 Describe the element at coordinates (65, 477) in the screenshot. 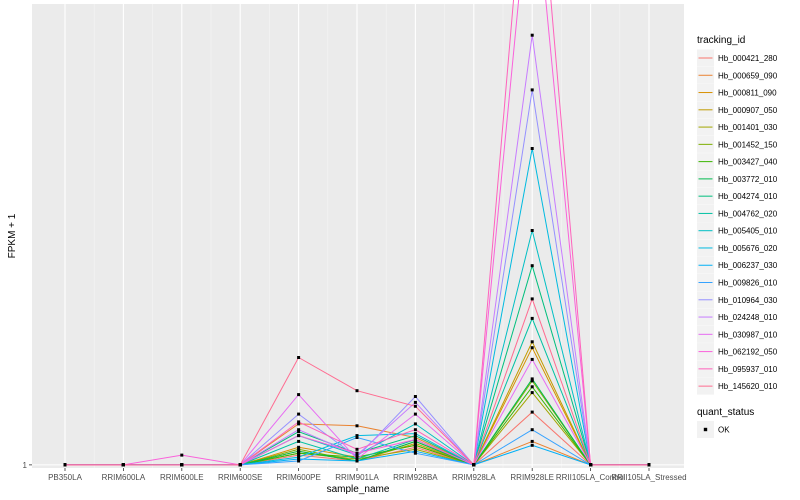

I see `x-tick-label: PB350LA` at that location.